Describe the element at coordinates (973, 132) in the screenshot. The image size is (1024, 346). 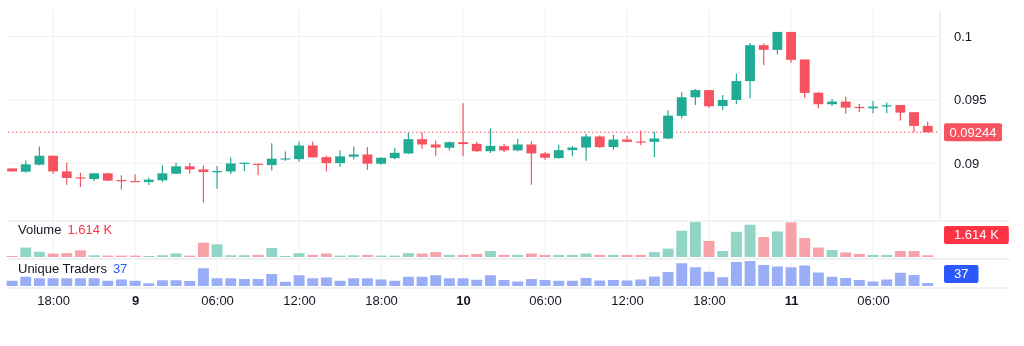
I see `ref-line-label: 0.09244` at that location.